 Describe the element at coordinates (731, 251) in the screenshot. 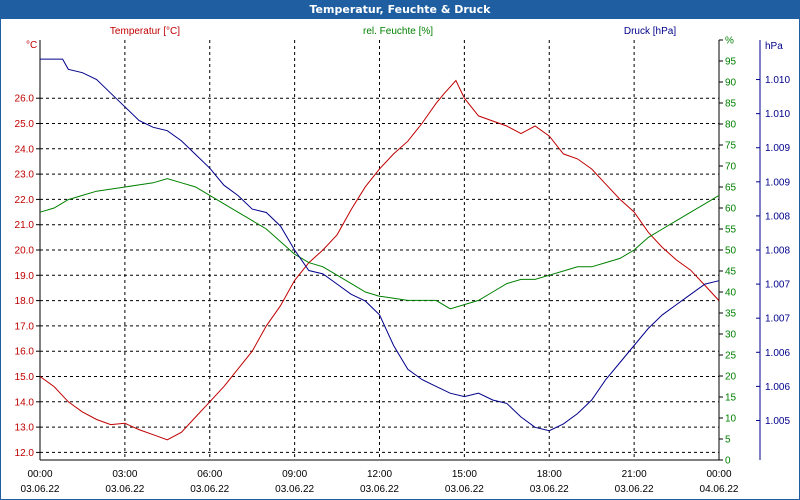

I see `humidity-tick-label: 50` at that location.